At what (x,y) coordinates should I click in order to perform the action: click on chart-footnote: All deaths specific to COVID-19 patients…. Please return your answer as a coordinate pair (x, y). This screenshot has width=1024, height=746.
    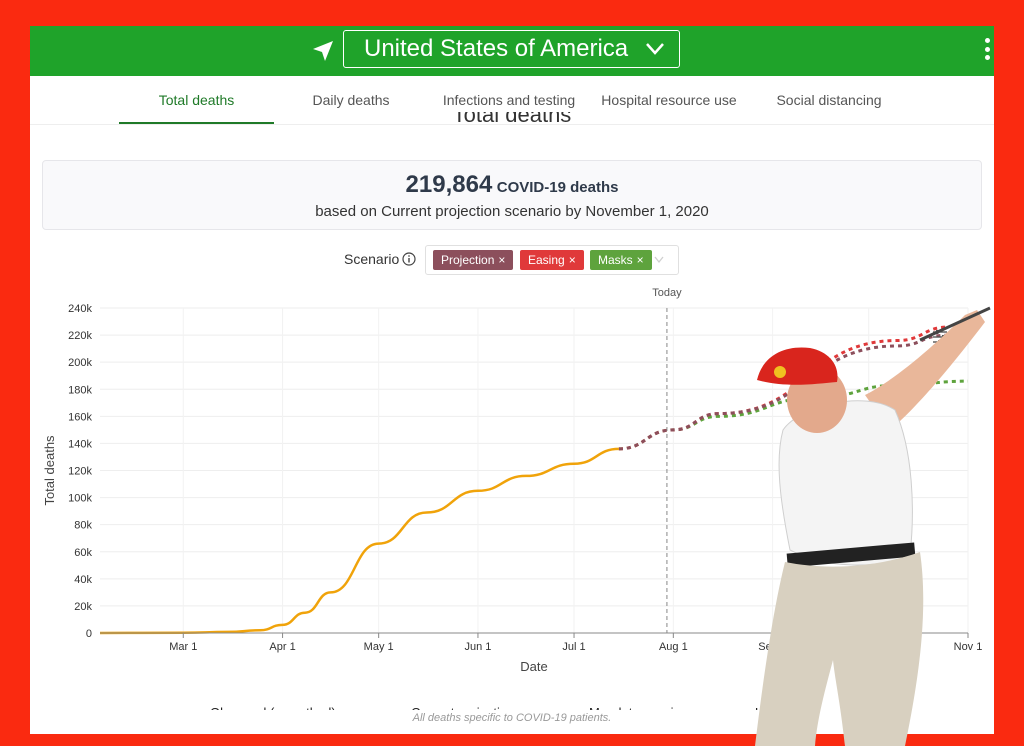
    Looking at the image, I should click on (512, 718).